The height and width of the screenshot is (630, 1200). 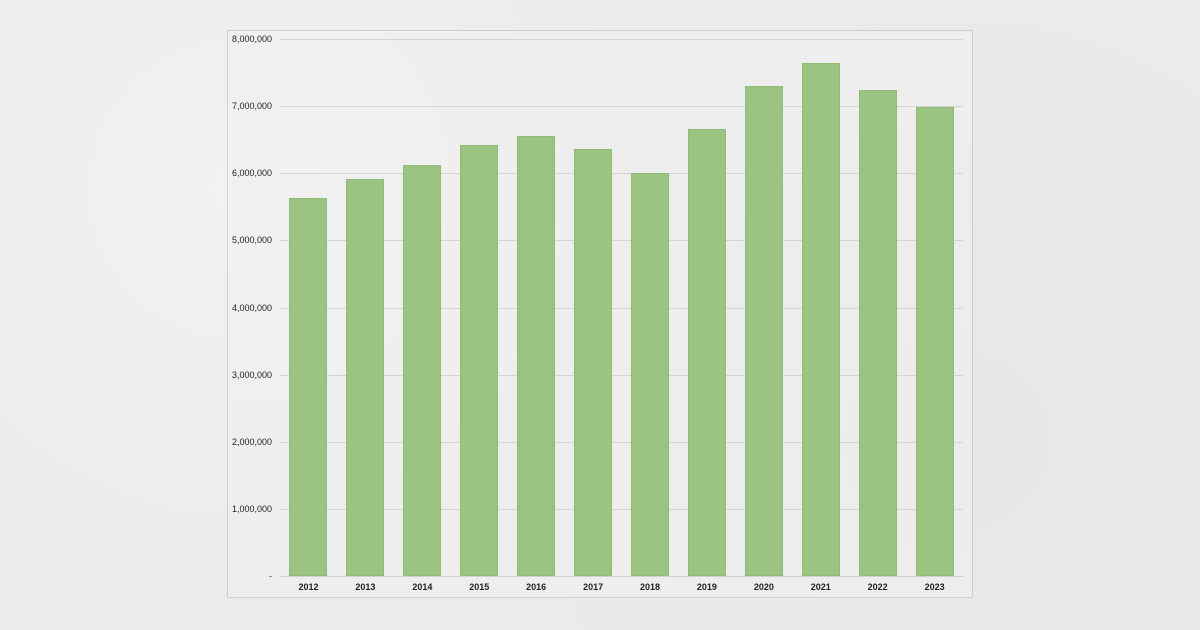 I want to click on y-tick-label: -, so click(x=270, y=576).